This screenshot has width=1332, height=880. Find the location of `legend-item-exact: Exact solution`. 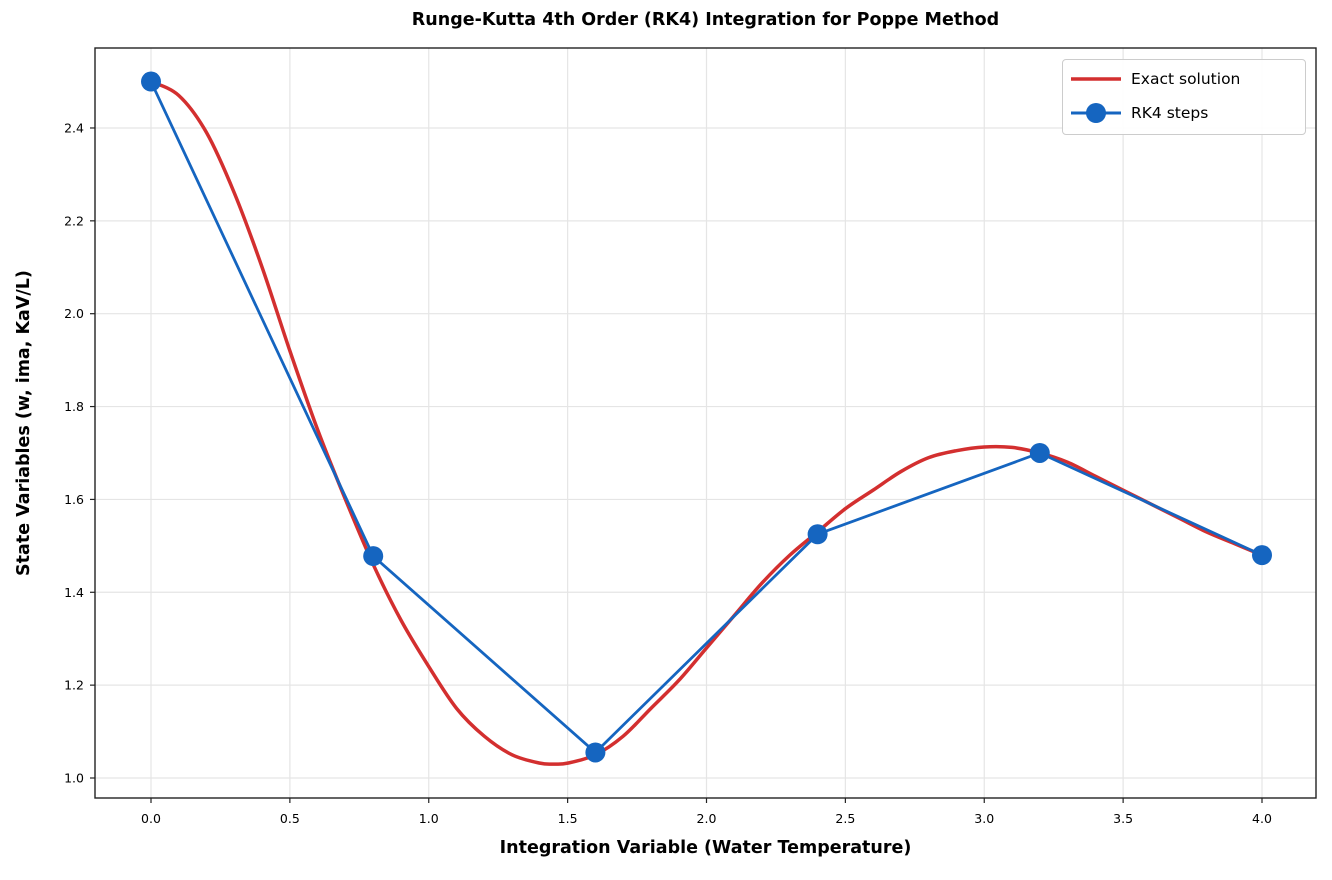

legend-item-exact: Exact solution is located at coordinates (1155, 79).